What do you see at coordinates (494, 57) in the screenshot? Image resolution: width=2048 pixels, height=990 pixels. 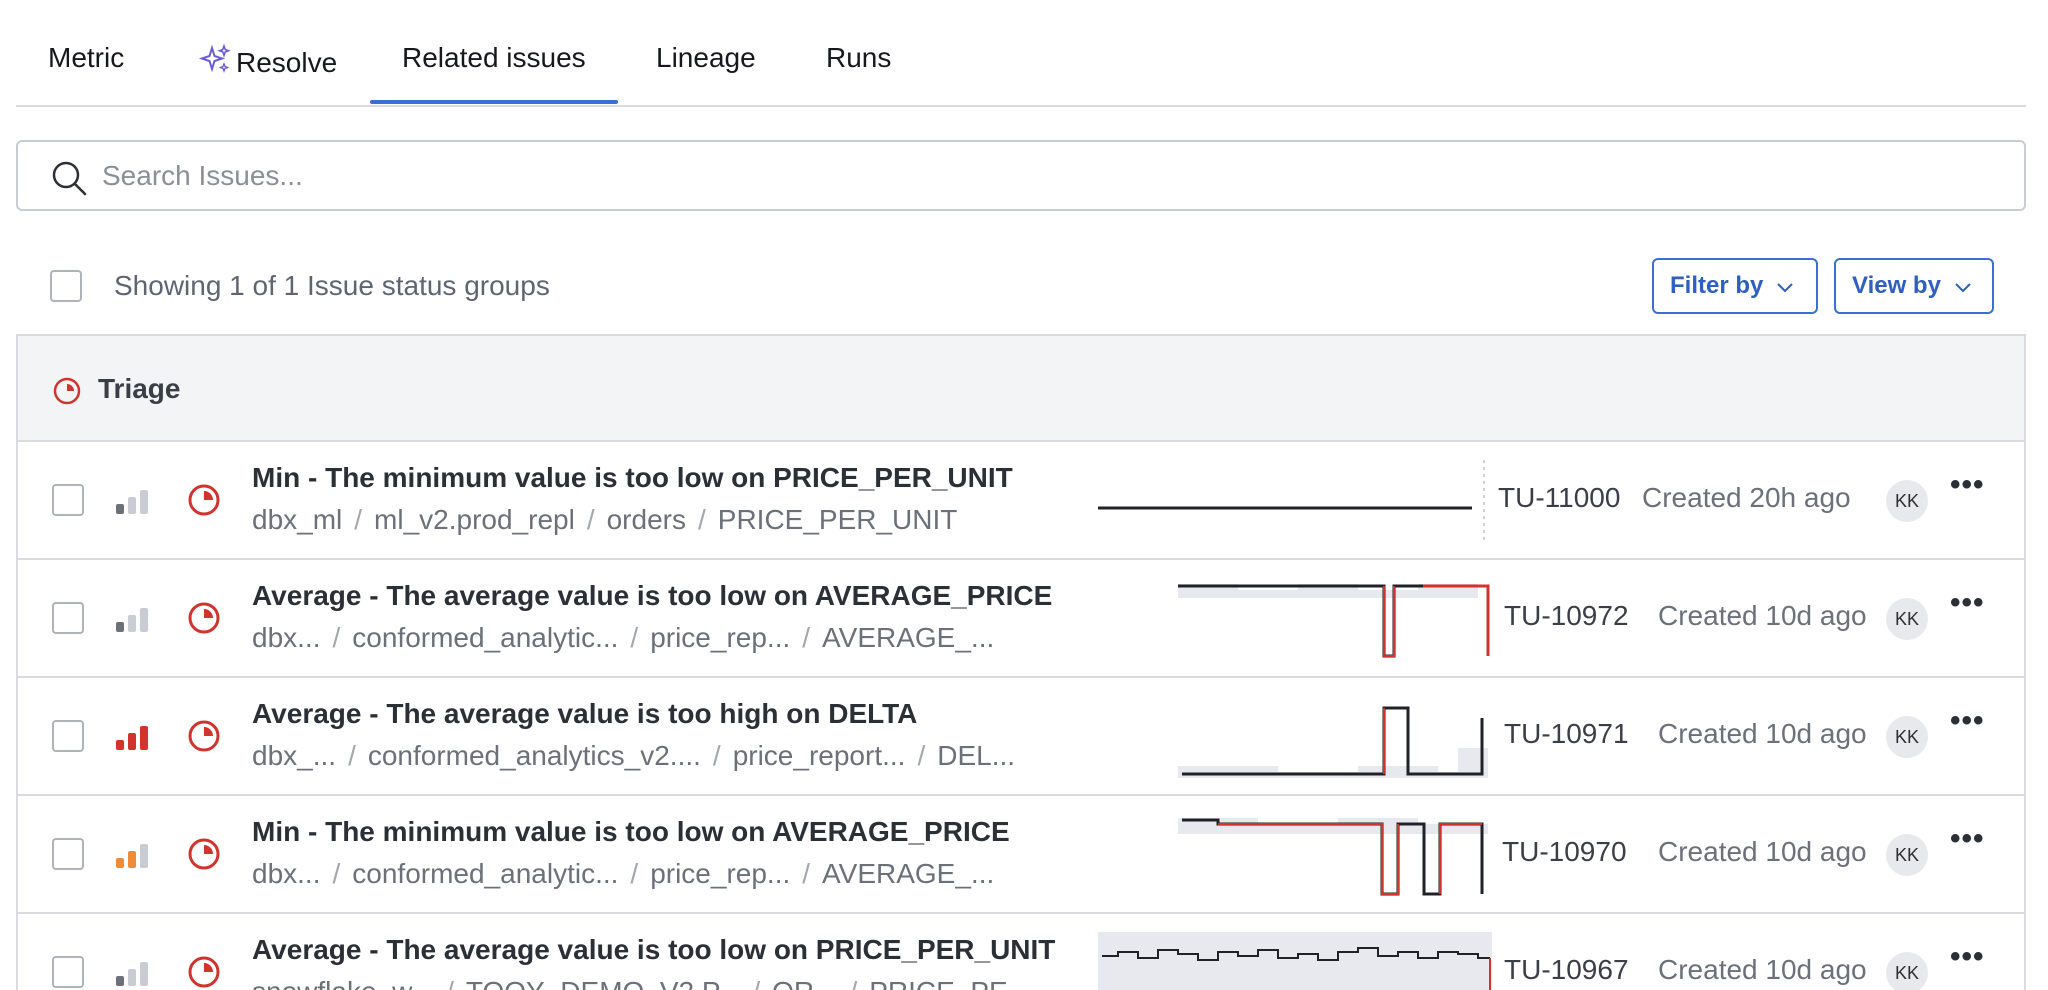 I see `tab-label: Related issues` at bounding box center [494, 57].